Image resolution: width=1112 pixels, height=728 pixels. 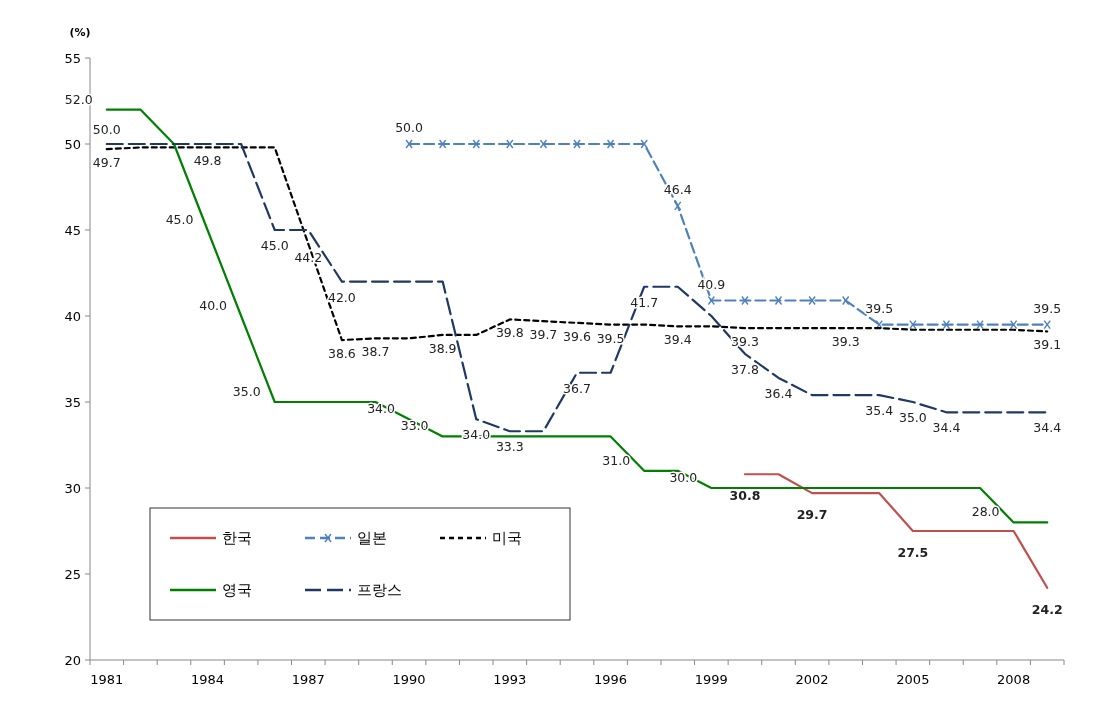 I want to click on data-label: 28.0, so click(x=985, y=512).